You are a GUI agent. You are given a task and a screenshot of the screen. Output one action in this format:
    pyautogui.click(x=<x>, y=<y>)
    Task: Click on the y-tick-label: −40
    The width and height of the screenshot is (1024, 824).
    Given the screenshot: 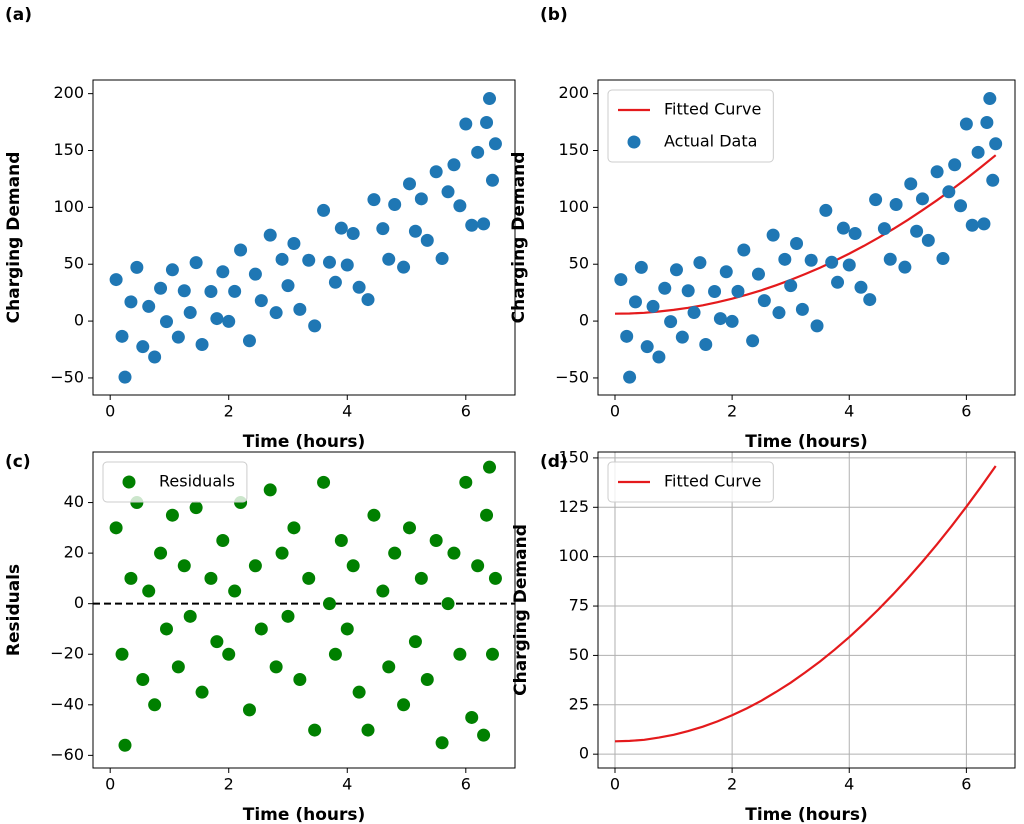 What is the action you would take?
    pyautogui.click(x=67, y=703)
    